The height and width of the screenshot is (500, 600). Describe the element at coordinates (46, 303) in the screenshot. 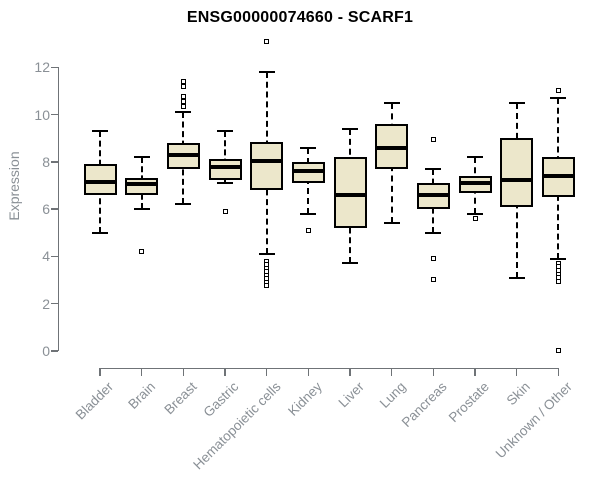

I see `y-tick-label: 2` at that location.